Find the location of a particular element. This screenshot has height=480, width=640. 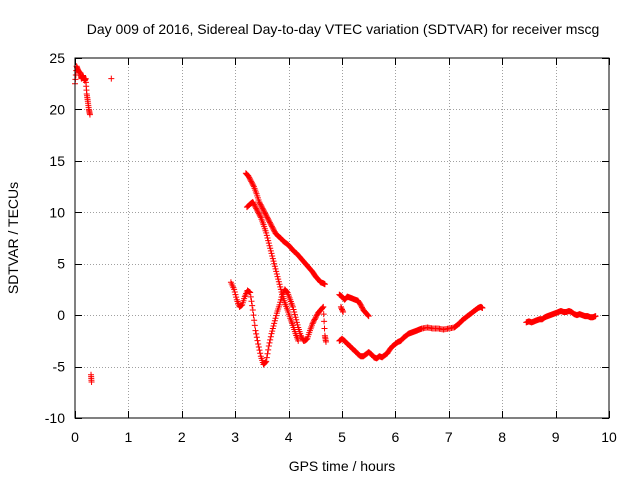

y-axis-title: SDTVAR / TECUs is located at coordinates (13, 238).